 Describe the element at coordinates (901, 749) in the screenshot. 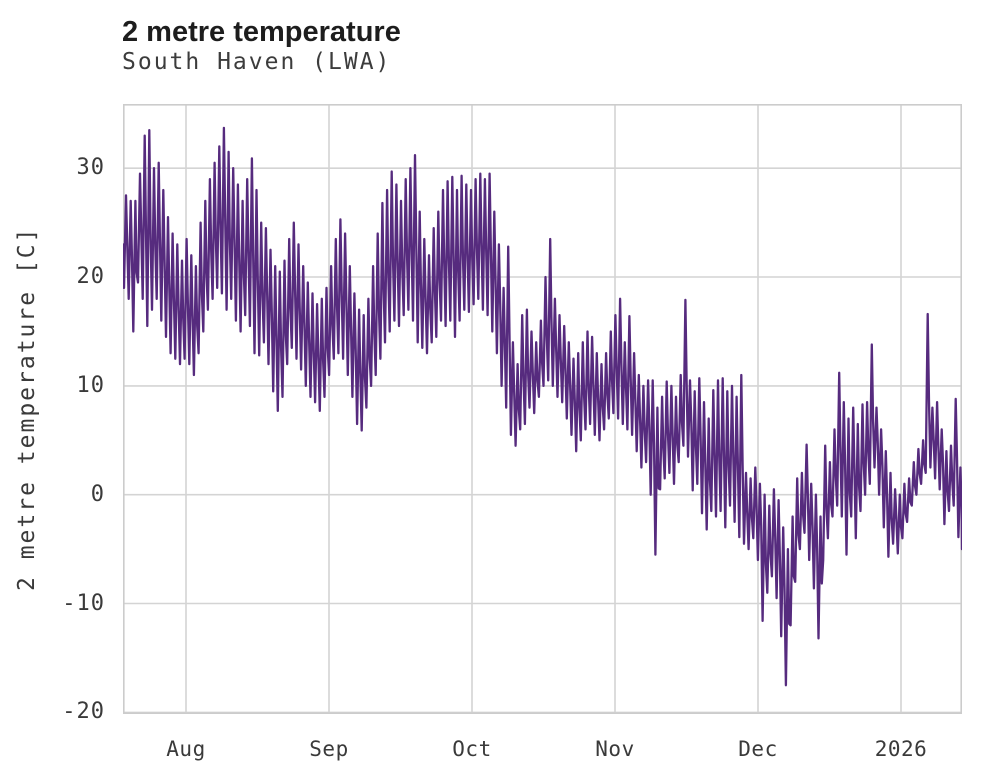

I see `x-tick-label: 2026` at that location.